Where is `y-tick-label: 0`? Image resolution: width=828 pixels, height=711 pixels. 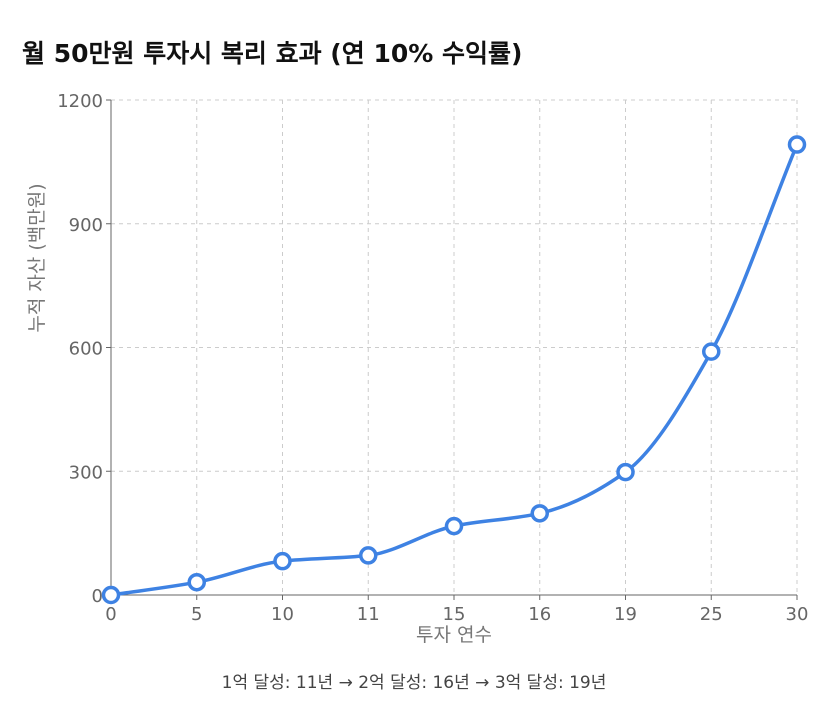 y-tick-label: 0 is located at coordinates (97, 596).